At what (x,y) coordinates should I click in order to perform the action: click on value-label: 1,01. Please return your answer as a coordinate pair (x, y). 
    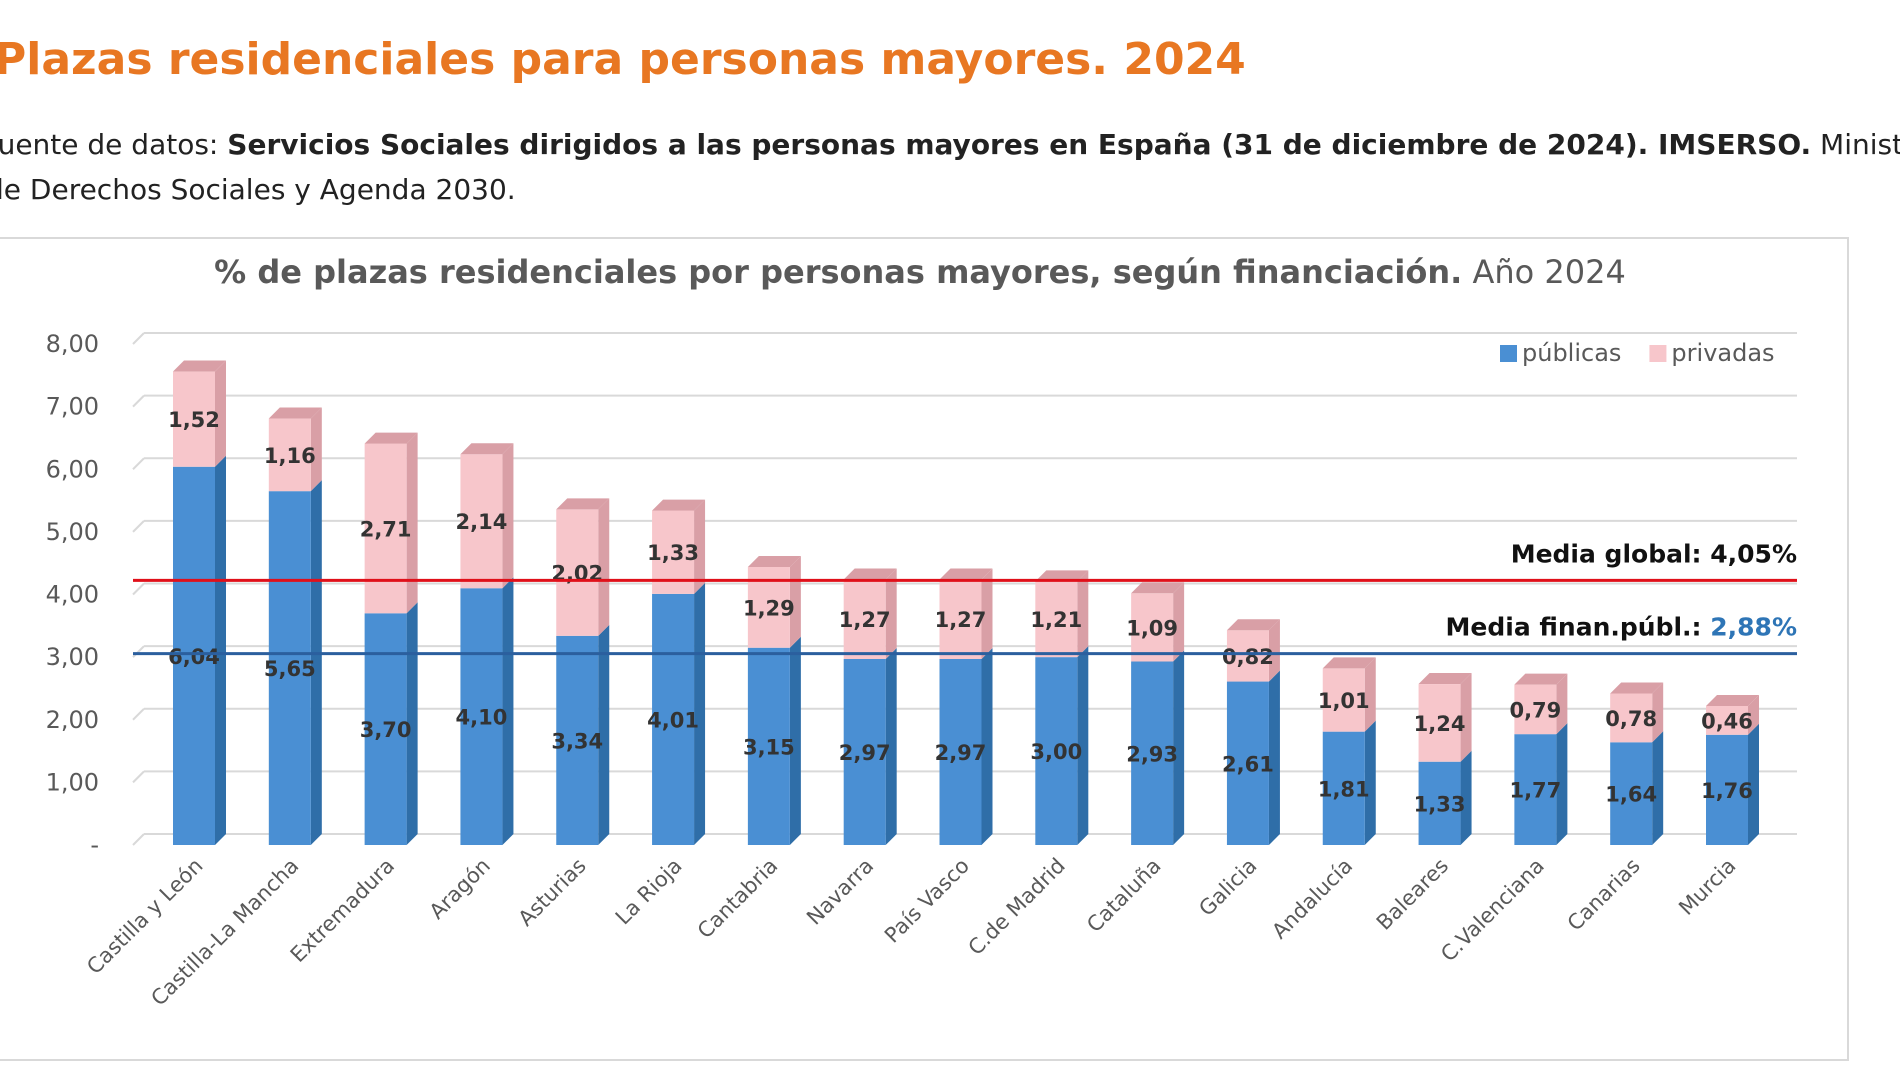
    Looking at the image, I should click on (1344, 701).